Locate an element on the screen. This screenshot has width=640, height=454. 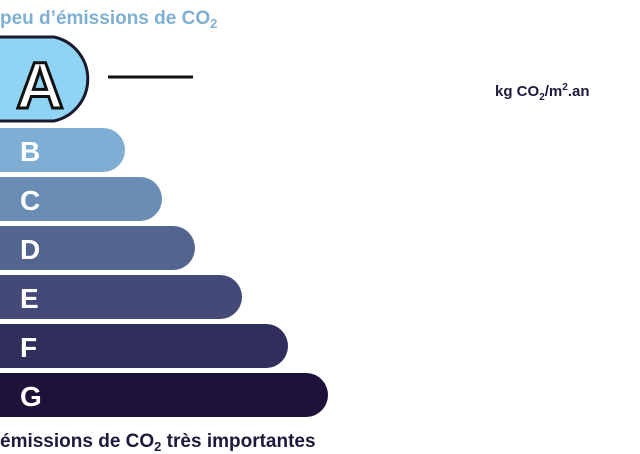
footer-b: très importantes is located at coordinates (238, 441).